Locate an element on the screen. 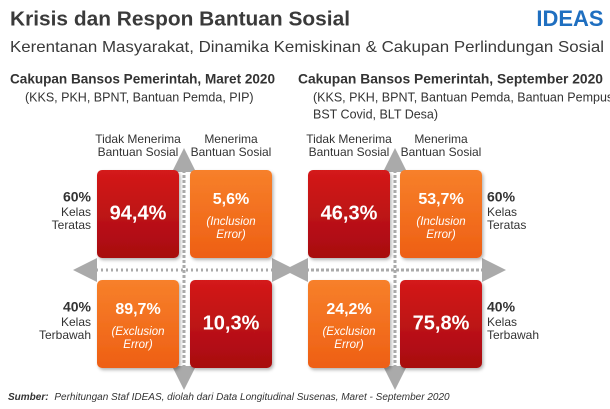 The height and width of the screenshot is (409, 610). panel-title: Cakupan Bansos Pemerintah, Maret 2020 is located at coordinates (142, 79).